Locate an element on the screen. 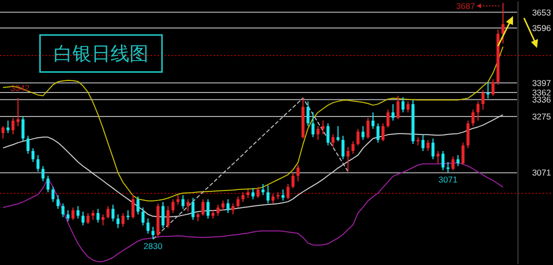  y-tick-label: 3336 is located at coordinates (542, 99).